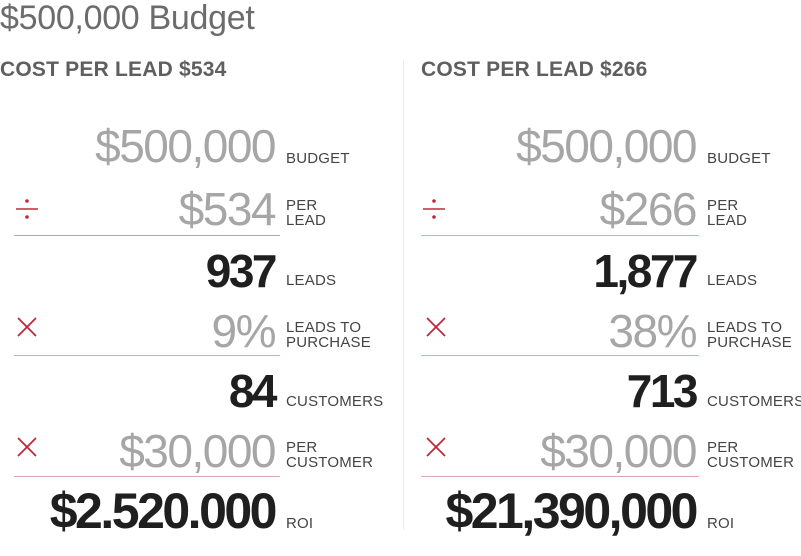  What do you see at coordinates (534, 69) in the screenshot?
I see `column-heading: COST PER LEAD $266` at bounding box center [534, 69].